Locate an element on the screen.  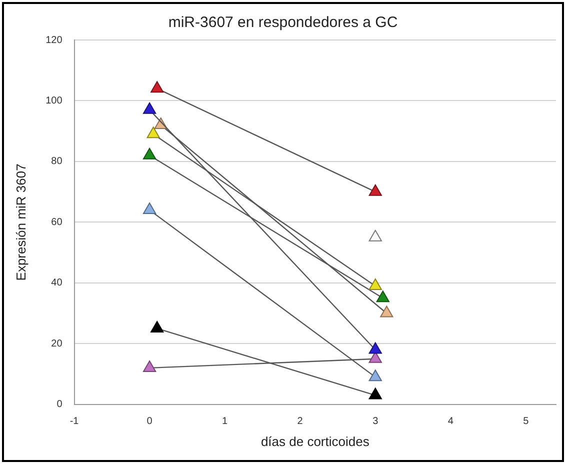
x-tick-label: 2 is located at coordinates (300, 422).